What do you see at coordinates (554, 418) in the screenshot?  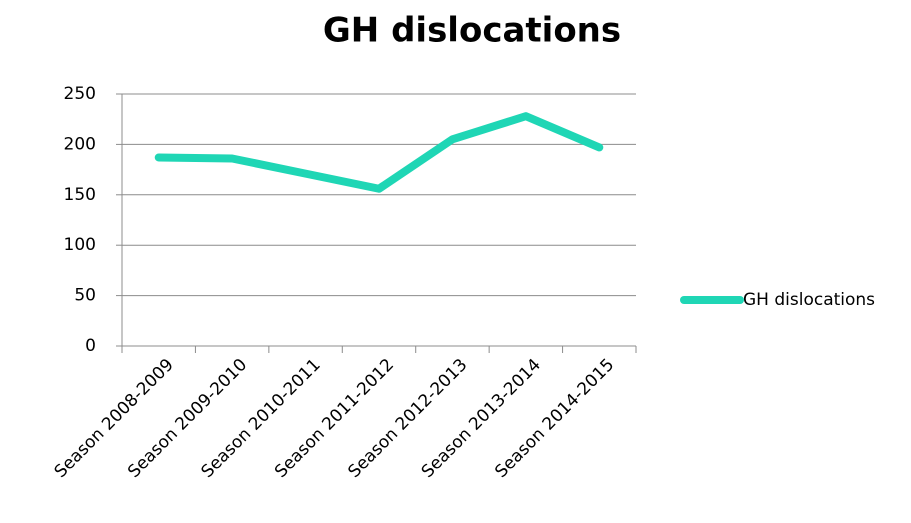 I see `x-tick-label: Season 2014-2015` at bounding box center [554, 418].